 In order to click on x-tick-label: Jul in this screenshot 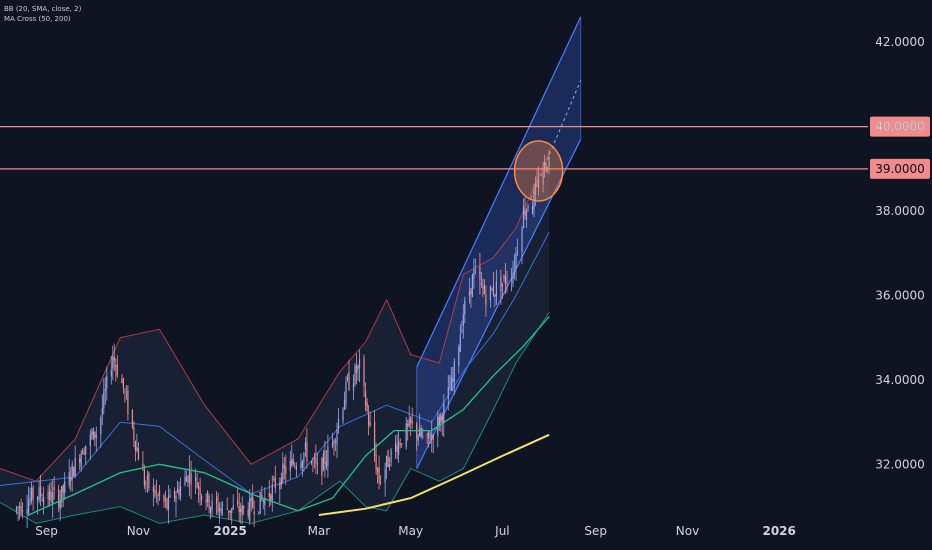, I will do `click(501, 531)`.